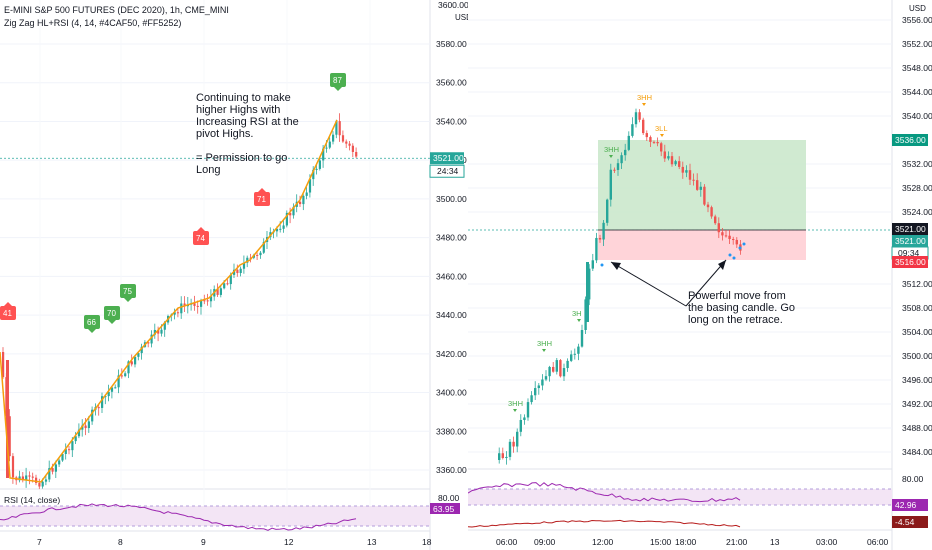 The width and height of the screenshot is (932, 550). What do you see at coordinates (427, 542) in the screenshot?
I see `time-tick-label: 18` at bounding box center [427, 542].